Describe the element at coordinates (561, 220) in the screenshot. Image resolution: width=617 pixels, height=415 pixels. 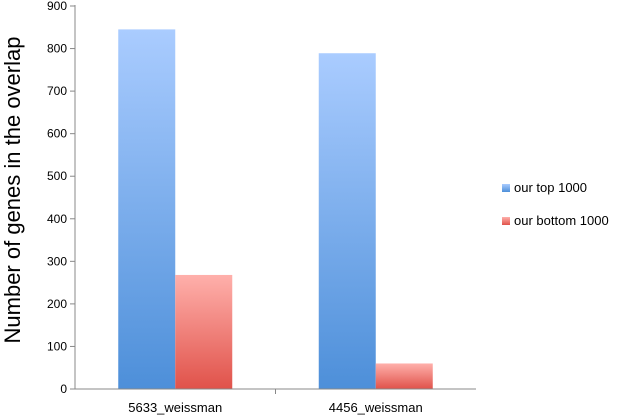
I see `legend-label: our bottom 1000` at that location.